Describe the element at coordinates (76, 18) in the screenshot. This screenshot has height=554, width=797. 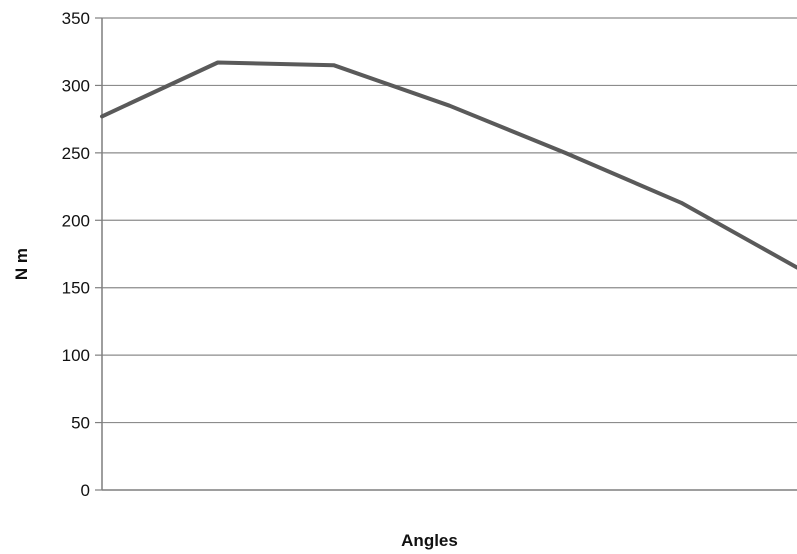
I see `y-tick-label: 350` at that location.